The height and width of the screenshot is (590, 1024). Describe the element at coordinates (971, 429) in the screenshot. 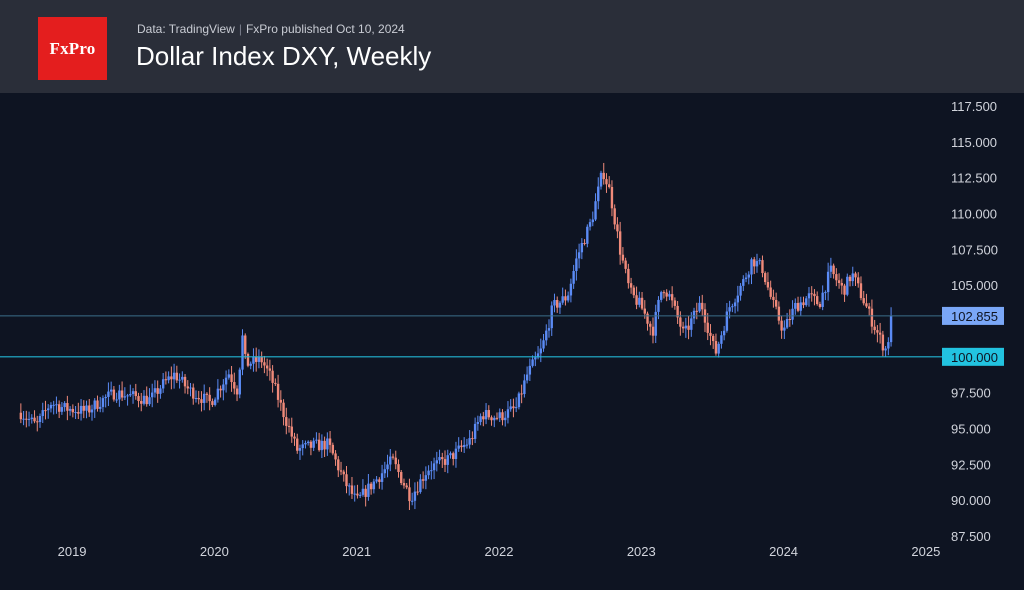

I see `y-tick-label: 95.000` at that location.